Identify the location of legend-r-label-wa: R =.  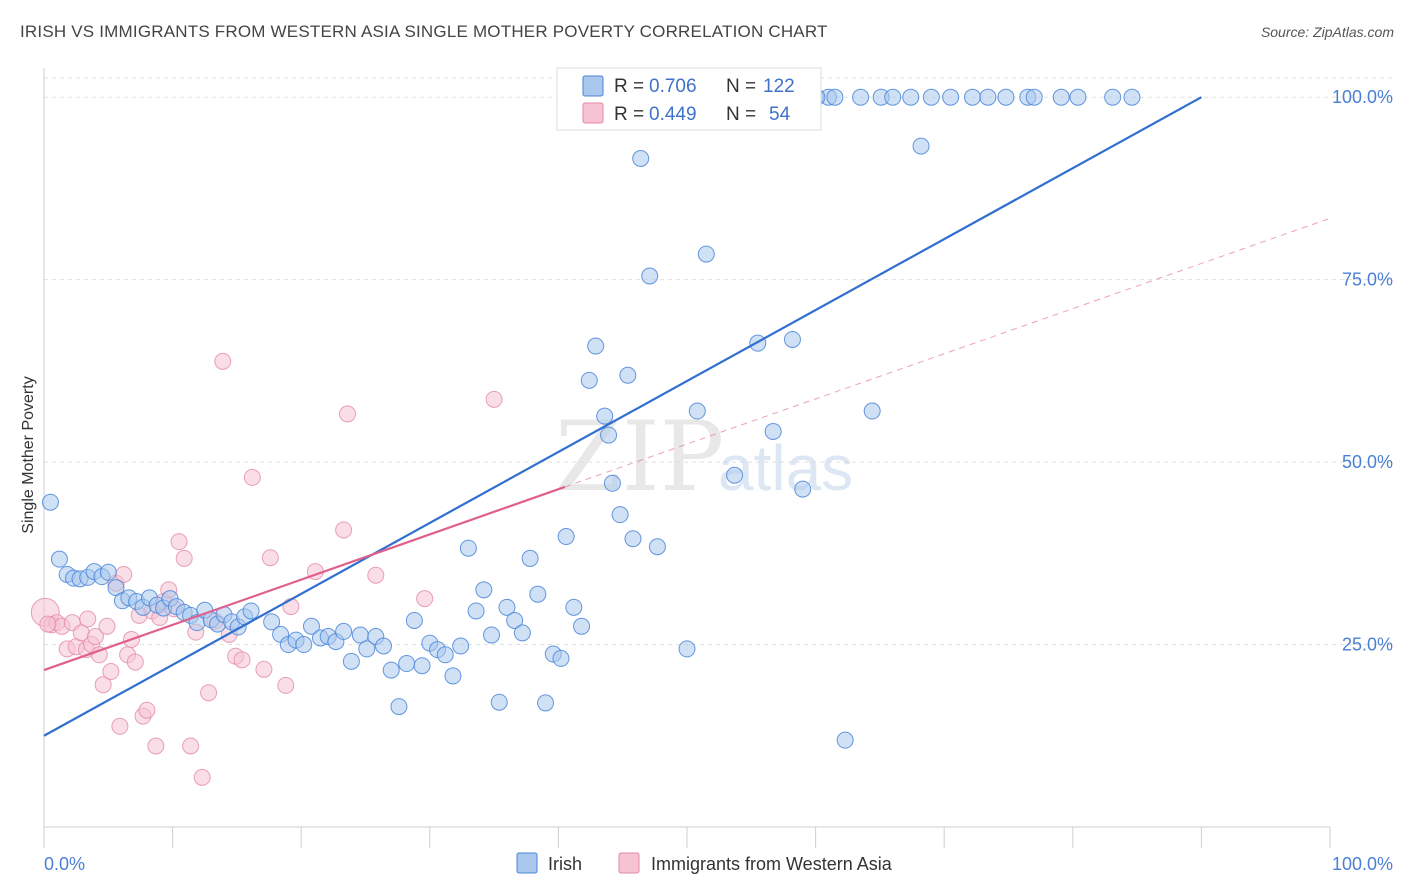
(629, 114).